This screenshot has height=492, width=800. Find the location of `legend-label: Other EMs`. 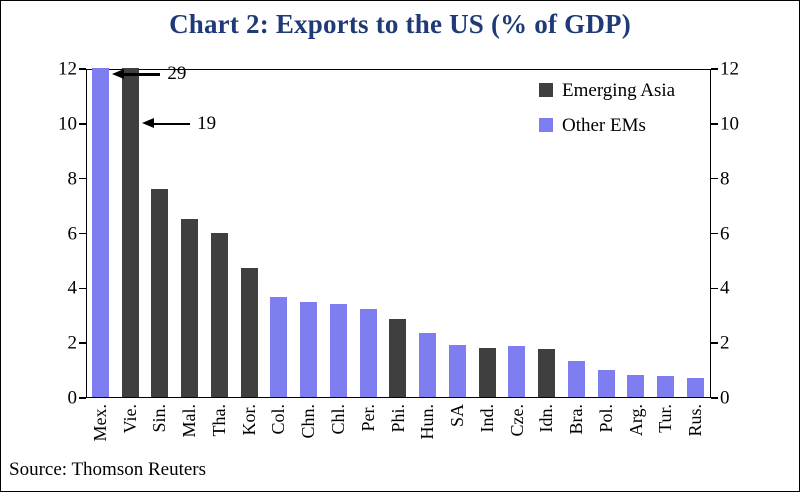

legend-label: Other EMs is located at coordinates (604, 125).